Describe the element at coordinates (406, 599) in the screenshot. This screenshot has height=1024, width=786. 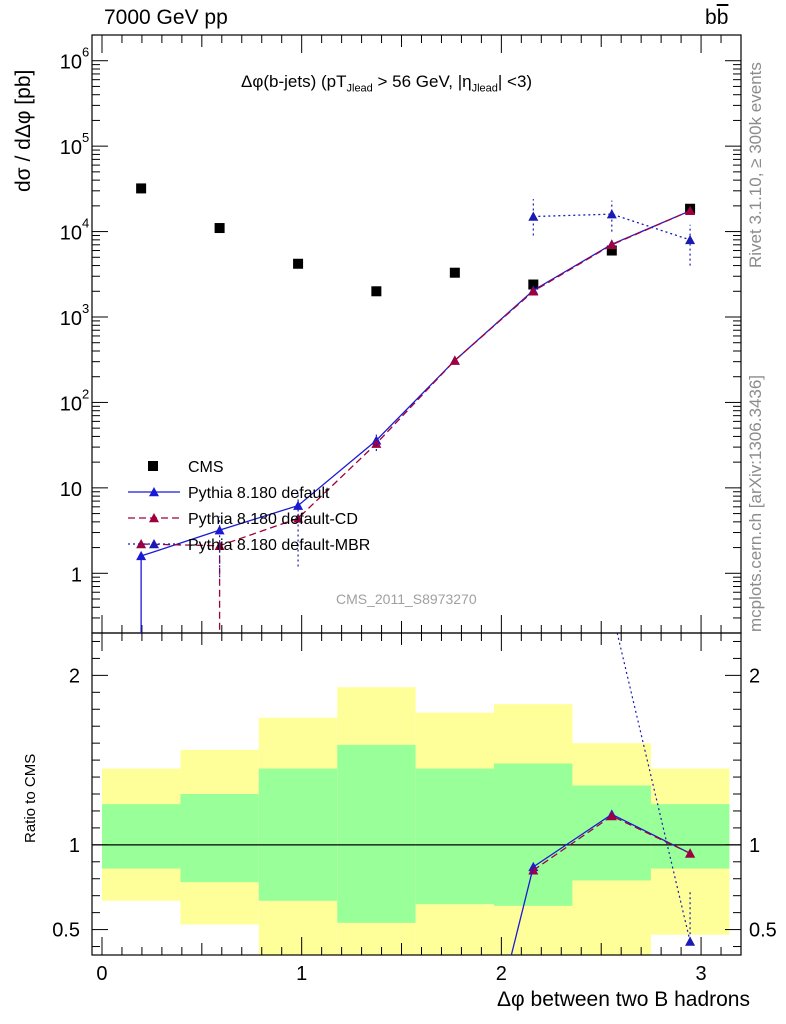
I see `analysis-watermark: CMS_2011_S8973270` at that location.